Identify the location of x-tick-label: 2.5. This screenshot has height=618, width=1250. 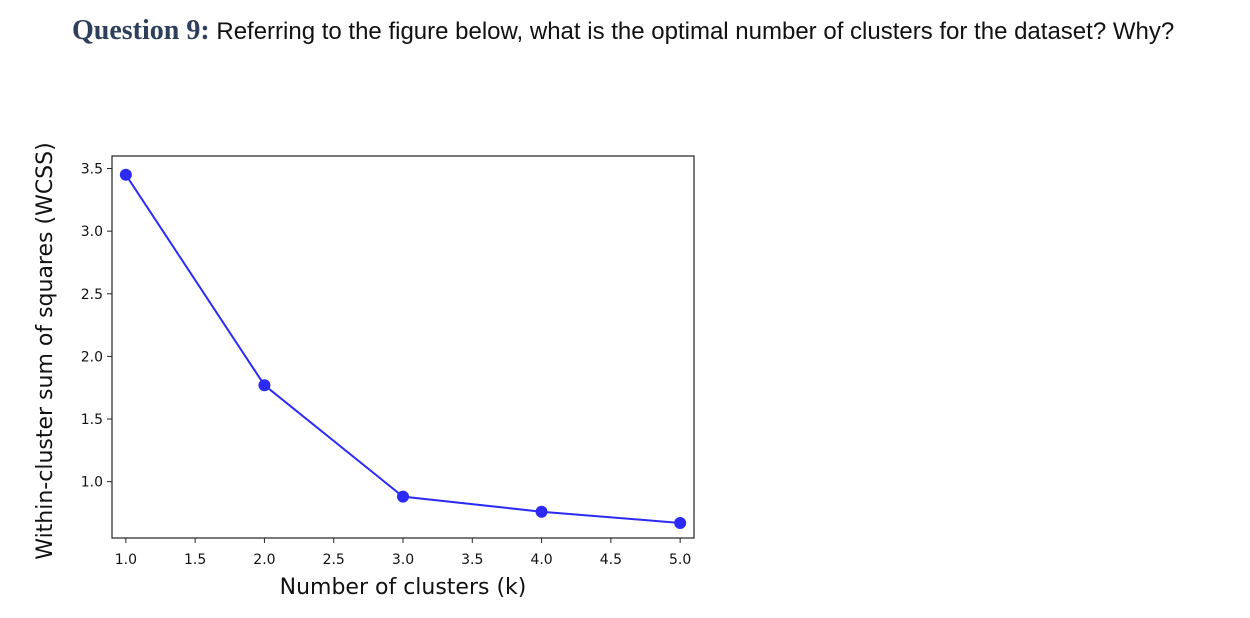
(334, 560).